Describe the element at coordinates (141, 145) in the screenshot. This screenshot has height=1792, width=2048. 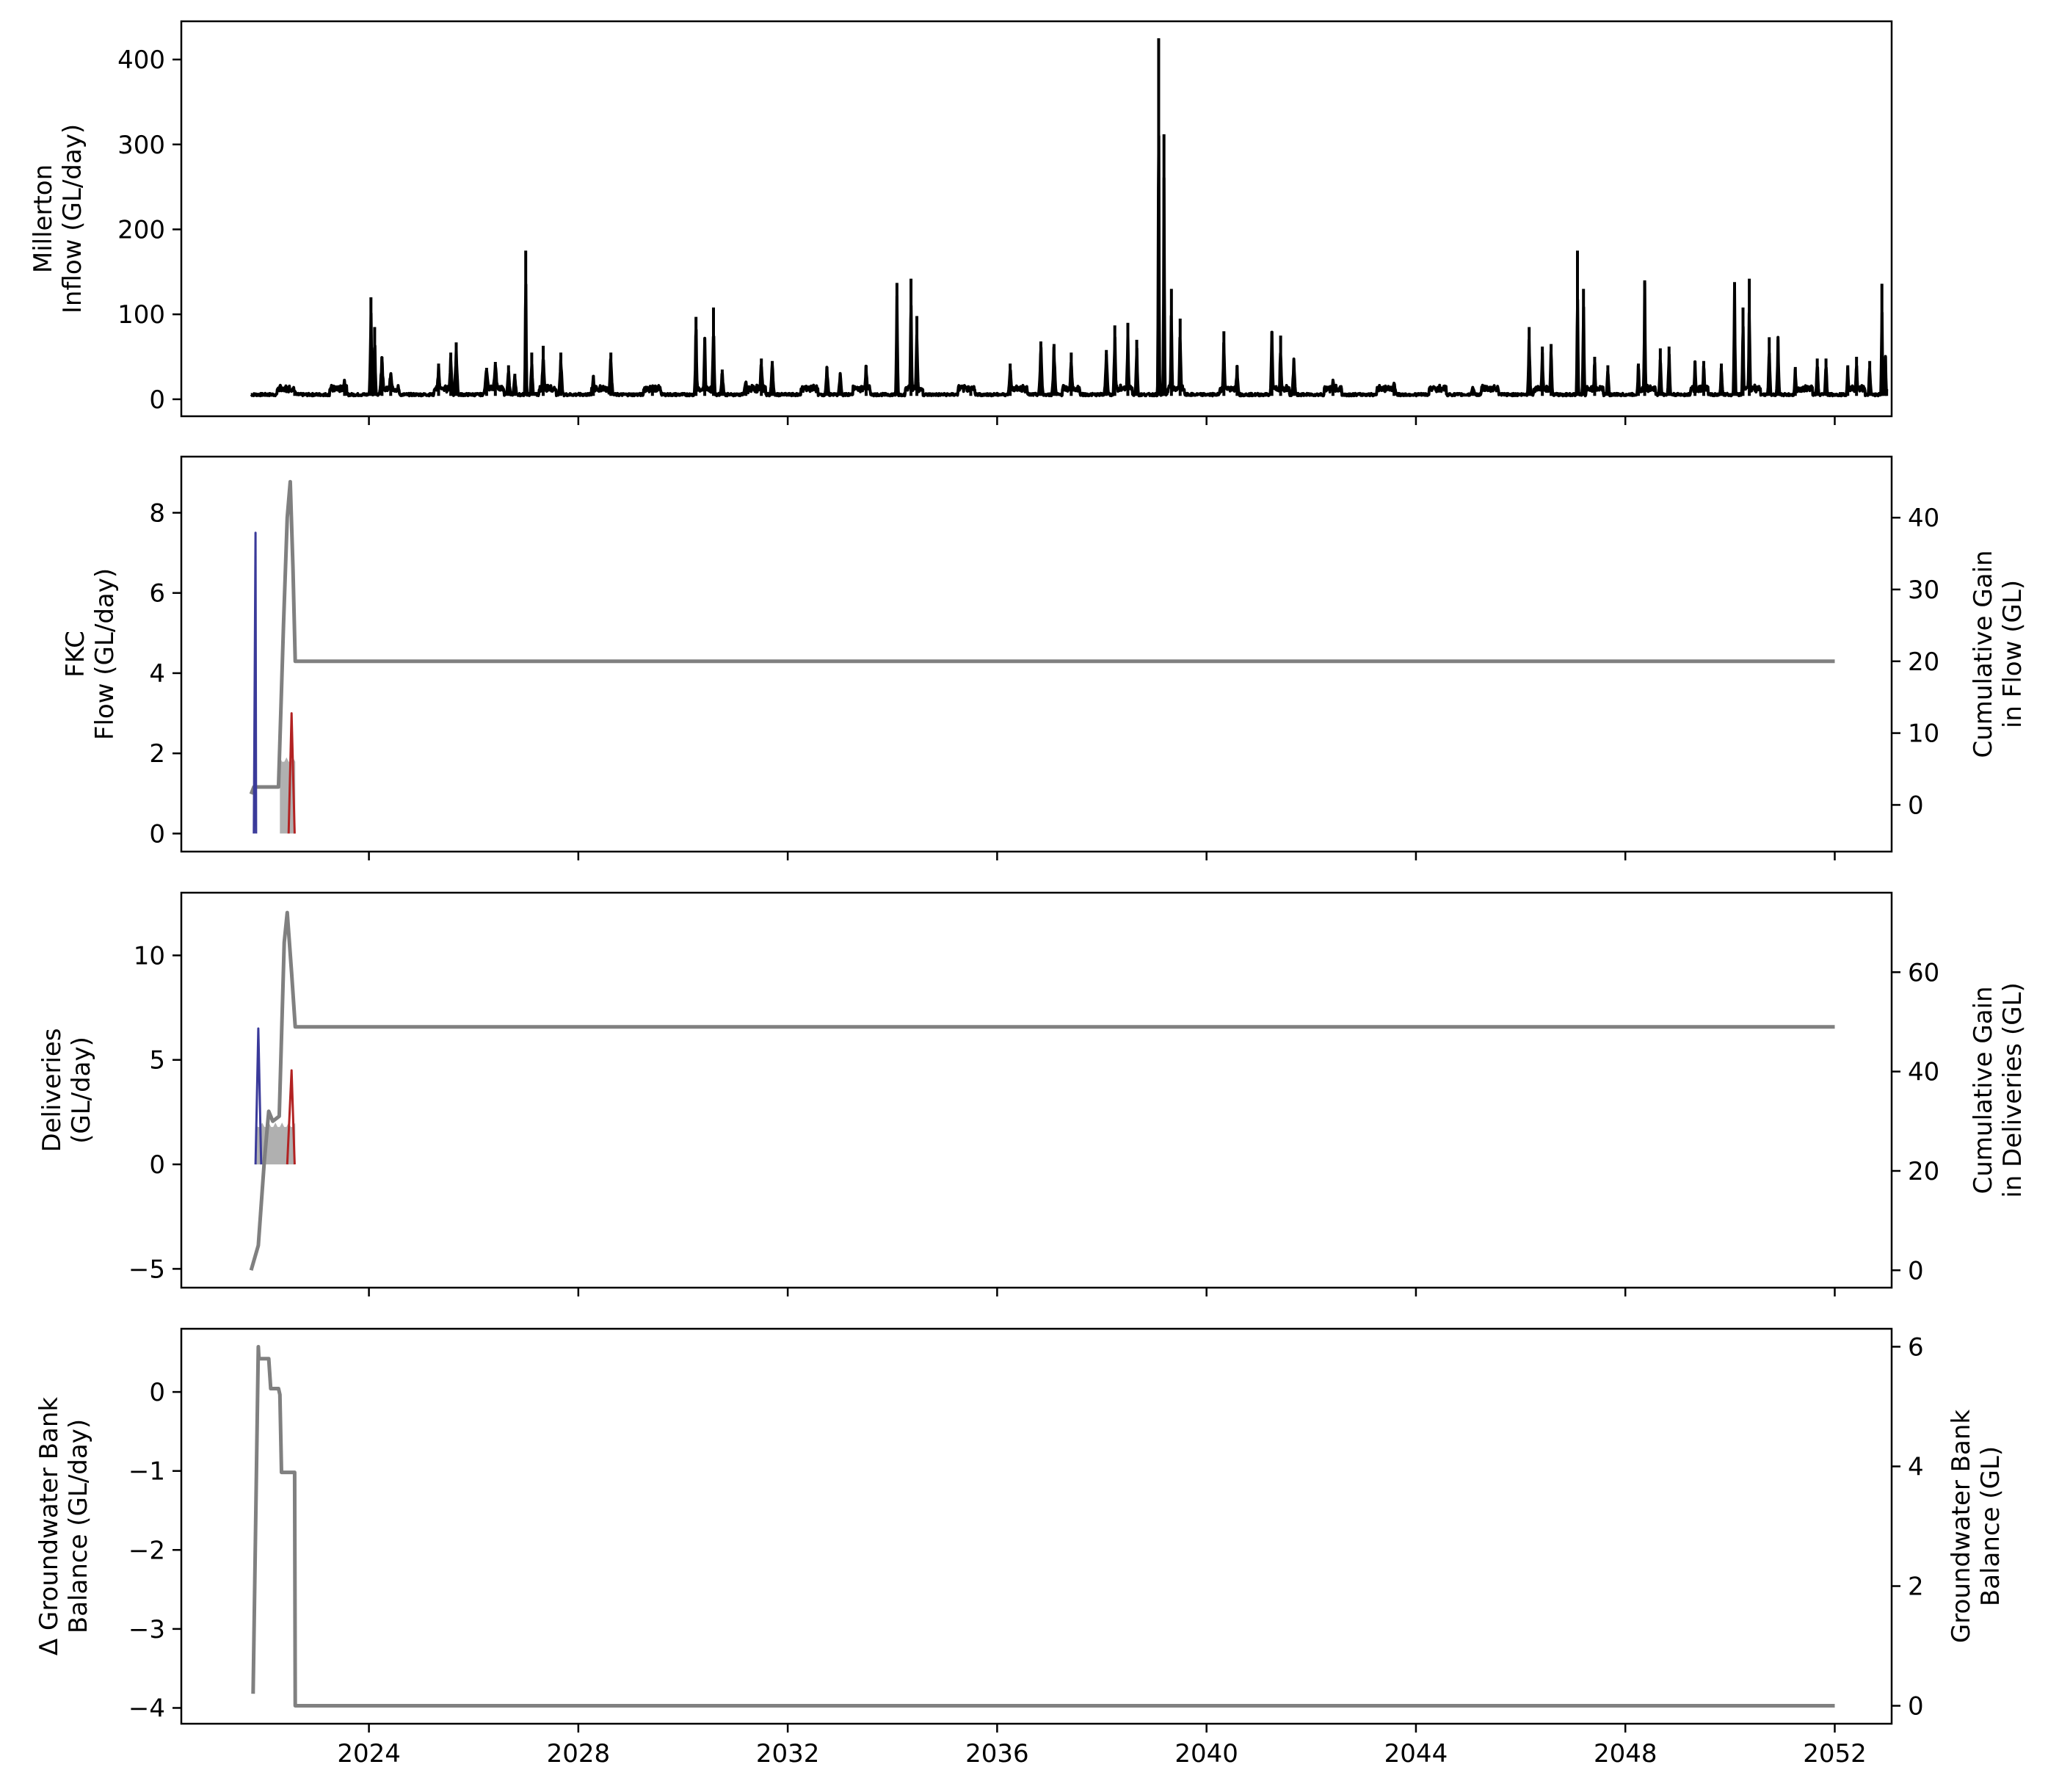
I see `y-tick-label: 300` at that location.